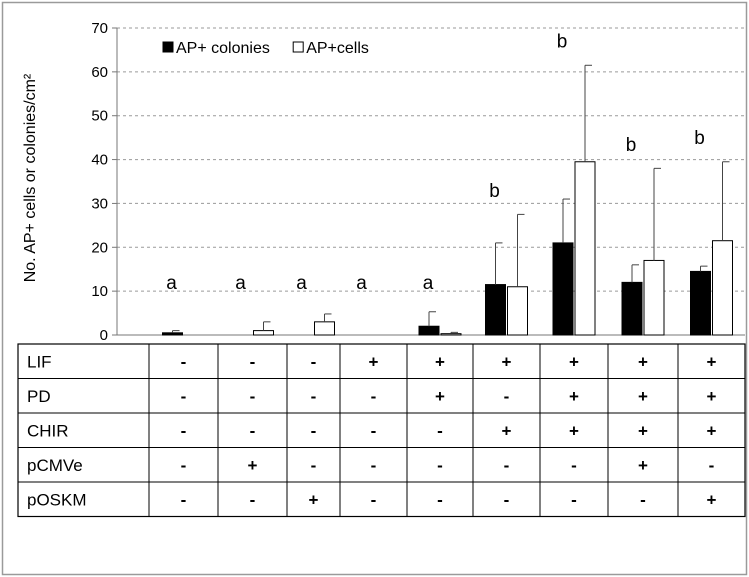  Describe the element at coordinates (99, 116) in the screenshot. I see `y-tick-label: 50` at that location.